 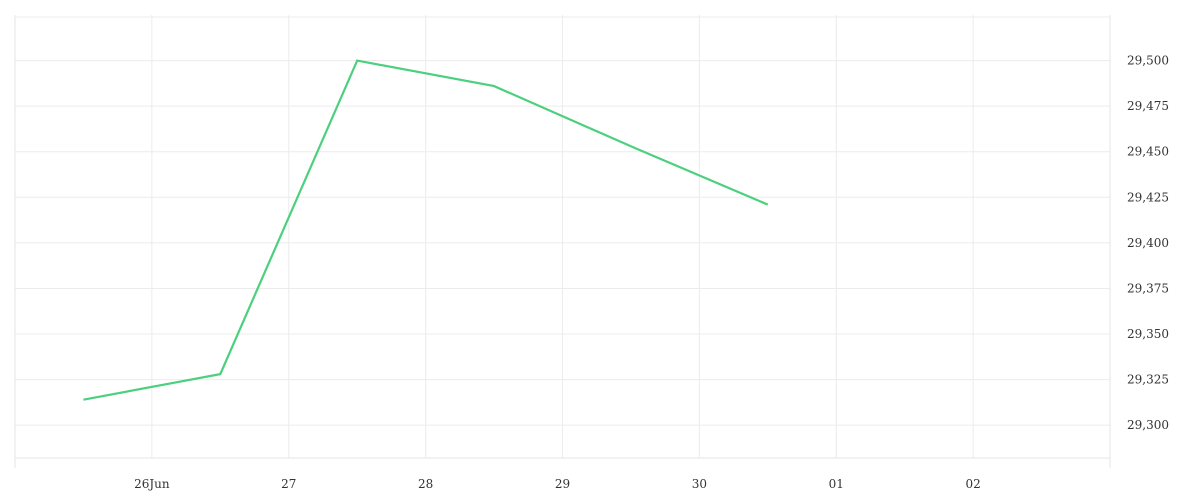 What do you see at coordinates (1148, 380) in the screenshot?
I see `y-tick-label: 29,325` at bounding box center [1148, 380].